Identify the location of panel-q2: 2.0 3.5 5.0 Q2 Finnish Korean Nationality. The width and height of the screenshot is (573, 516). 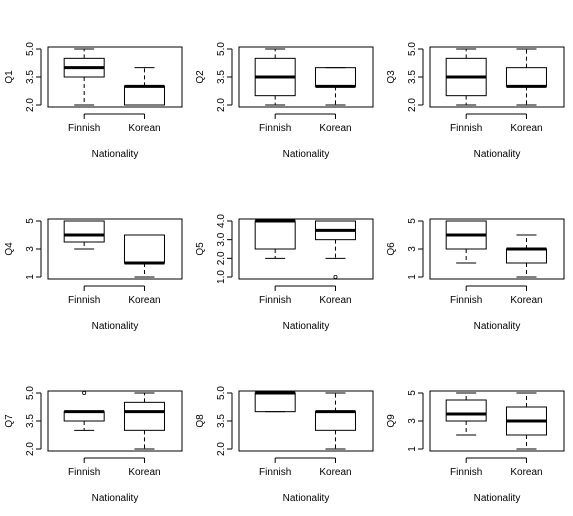
(284, 101).